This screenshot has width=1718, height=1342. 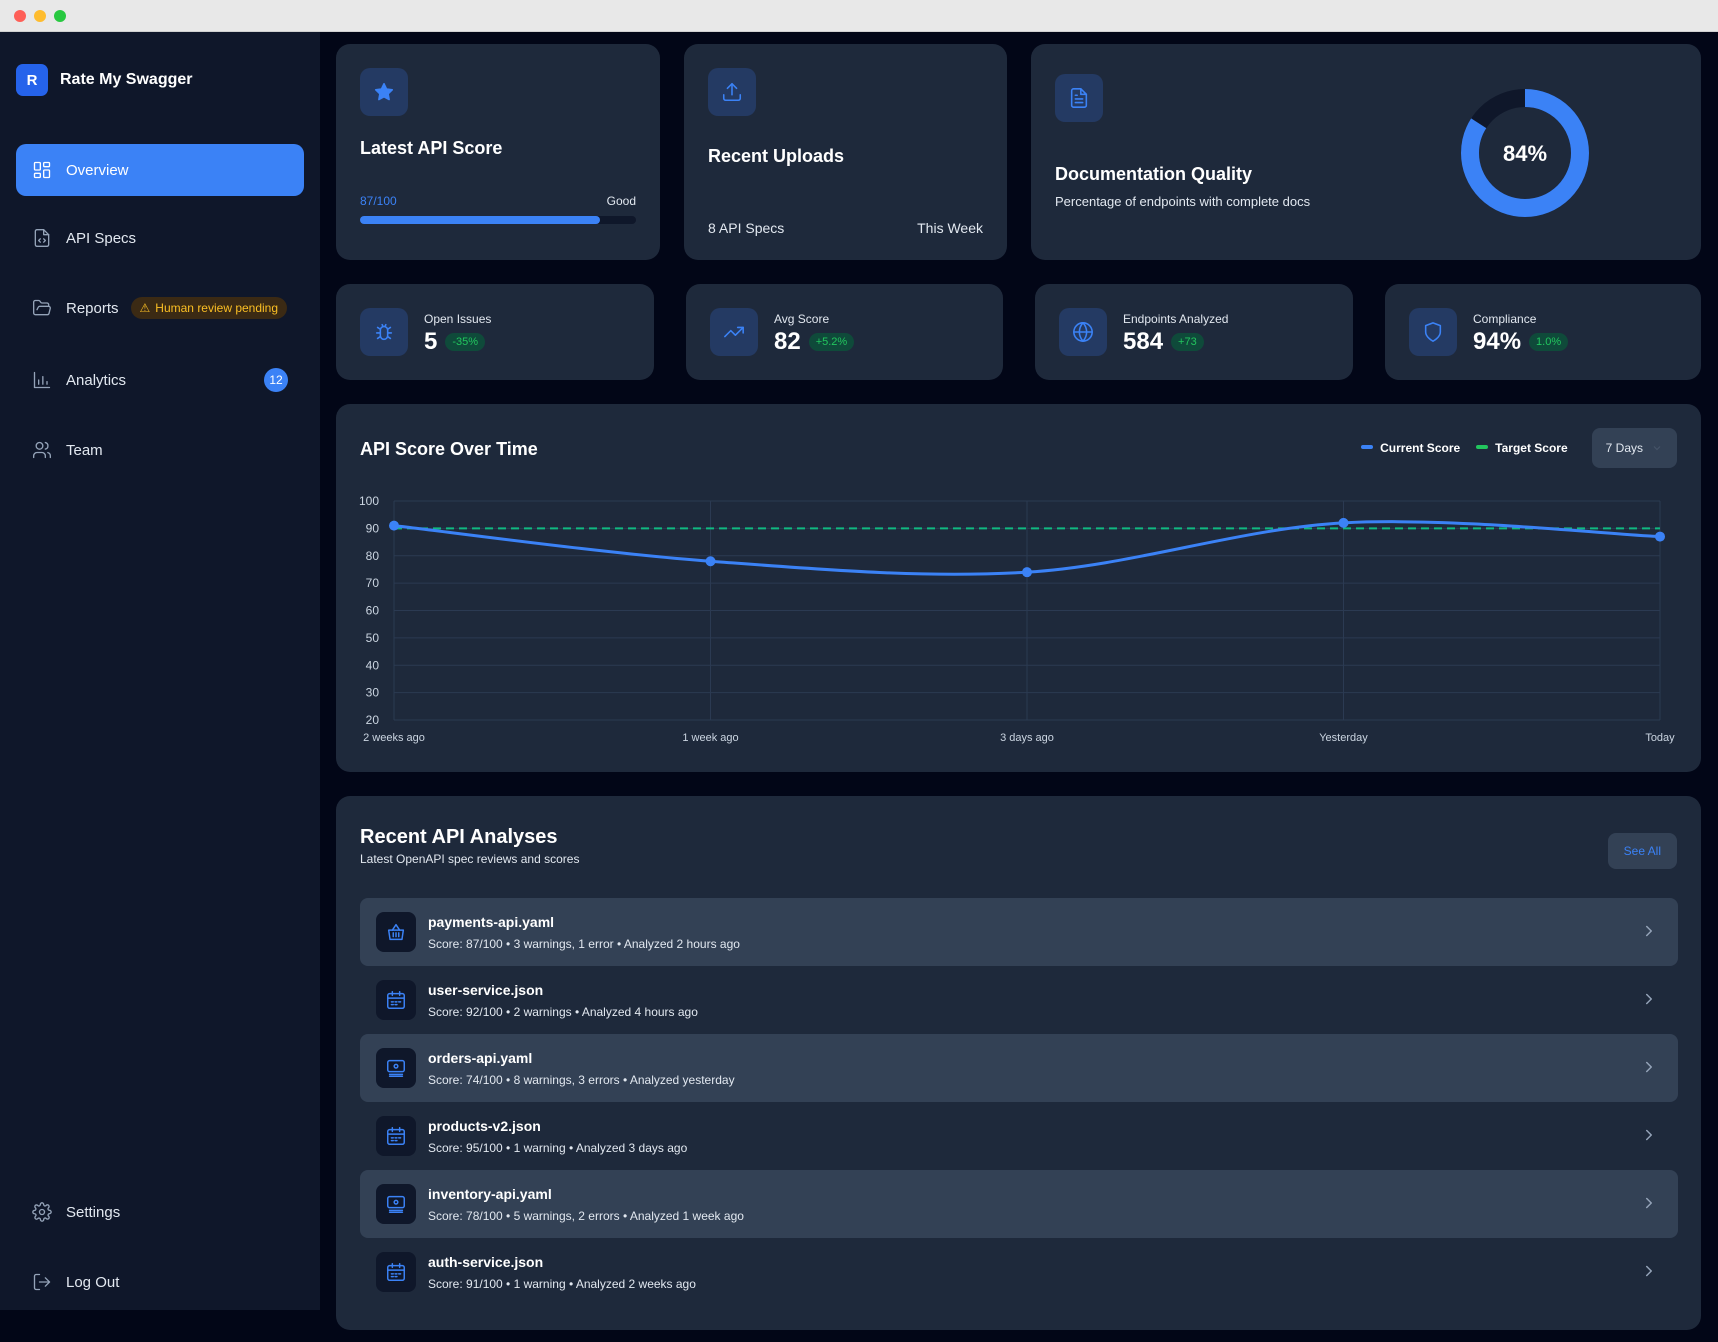 I want to click on see-all-button: See All, so click(x=1642, y=851).